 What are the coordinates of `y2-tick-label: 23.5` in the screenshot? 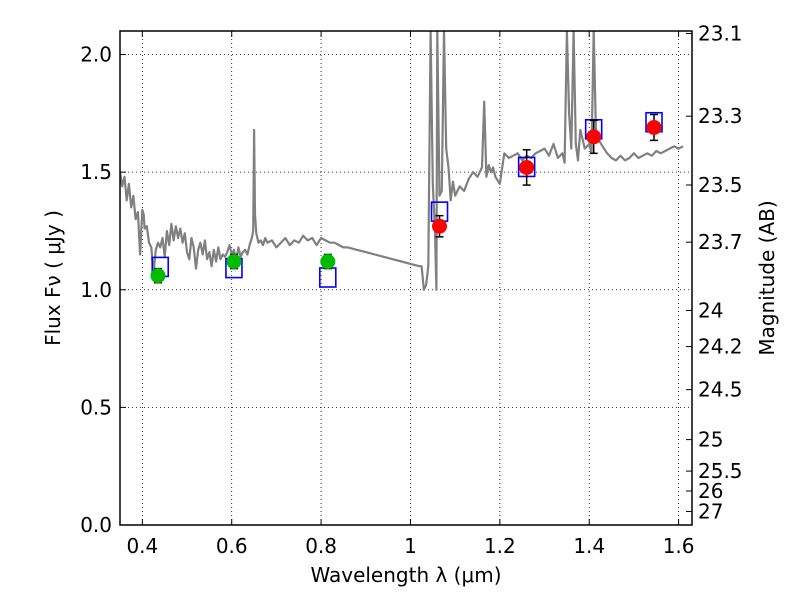 It's located at (720, 185).